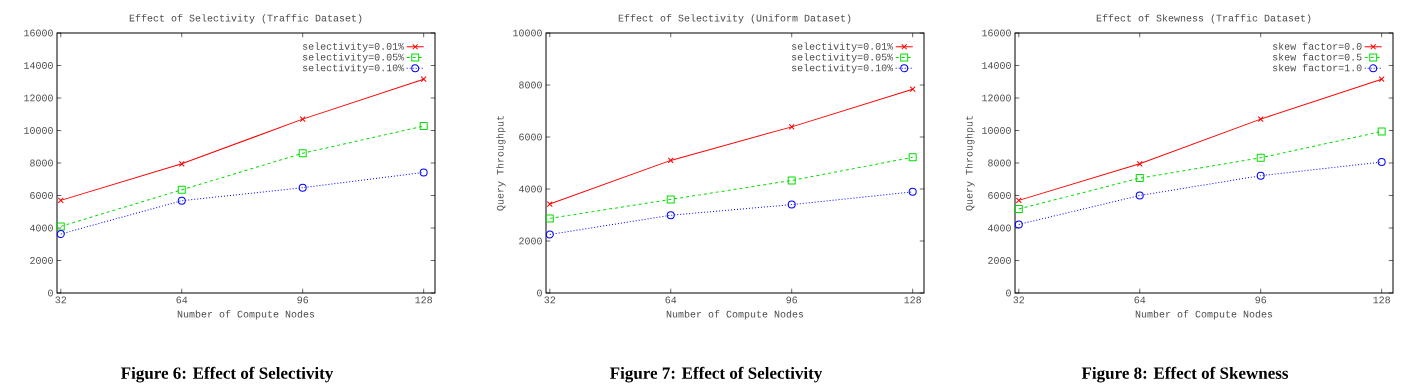 The height and width of the screenshot is (392, 1405). I want to click on chart-title: Effect of Skewness (Traffic Dataset), so click(1203, 19).